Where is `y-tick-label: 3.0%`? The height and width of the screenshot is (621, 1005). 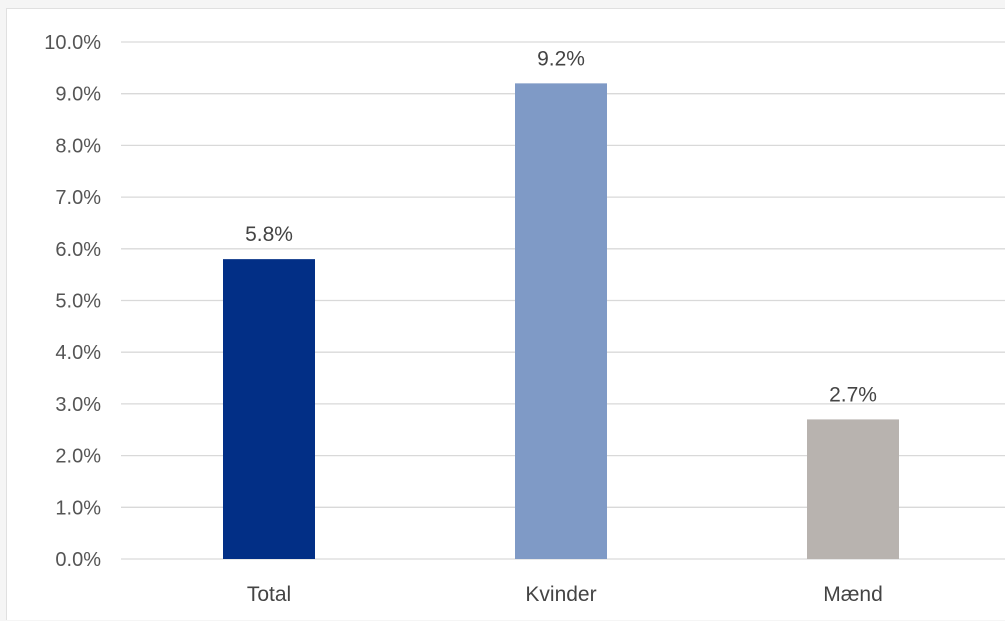 y-tick-label: 3.0% is located at coordinates (78, 405).